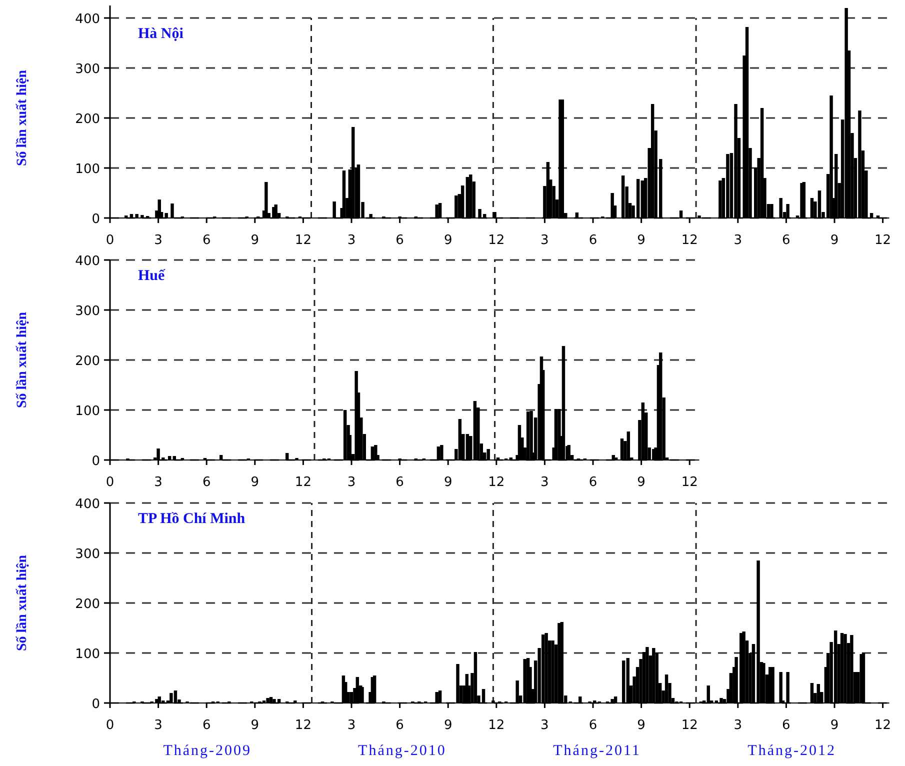  Describe the element at coordinates (402, 751) in the screenshot. I see `text: Tháng-2010` at that location.